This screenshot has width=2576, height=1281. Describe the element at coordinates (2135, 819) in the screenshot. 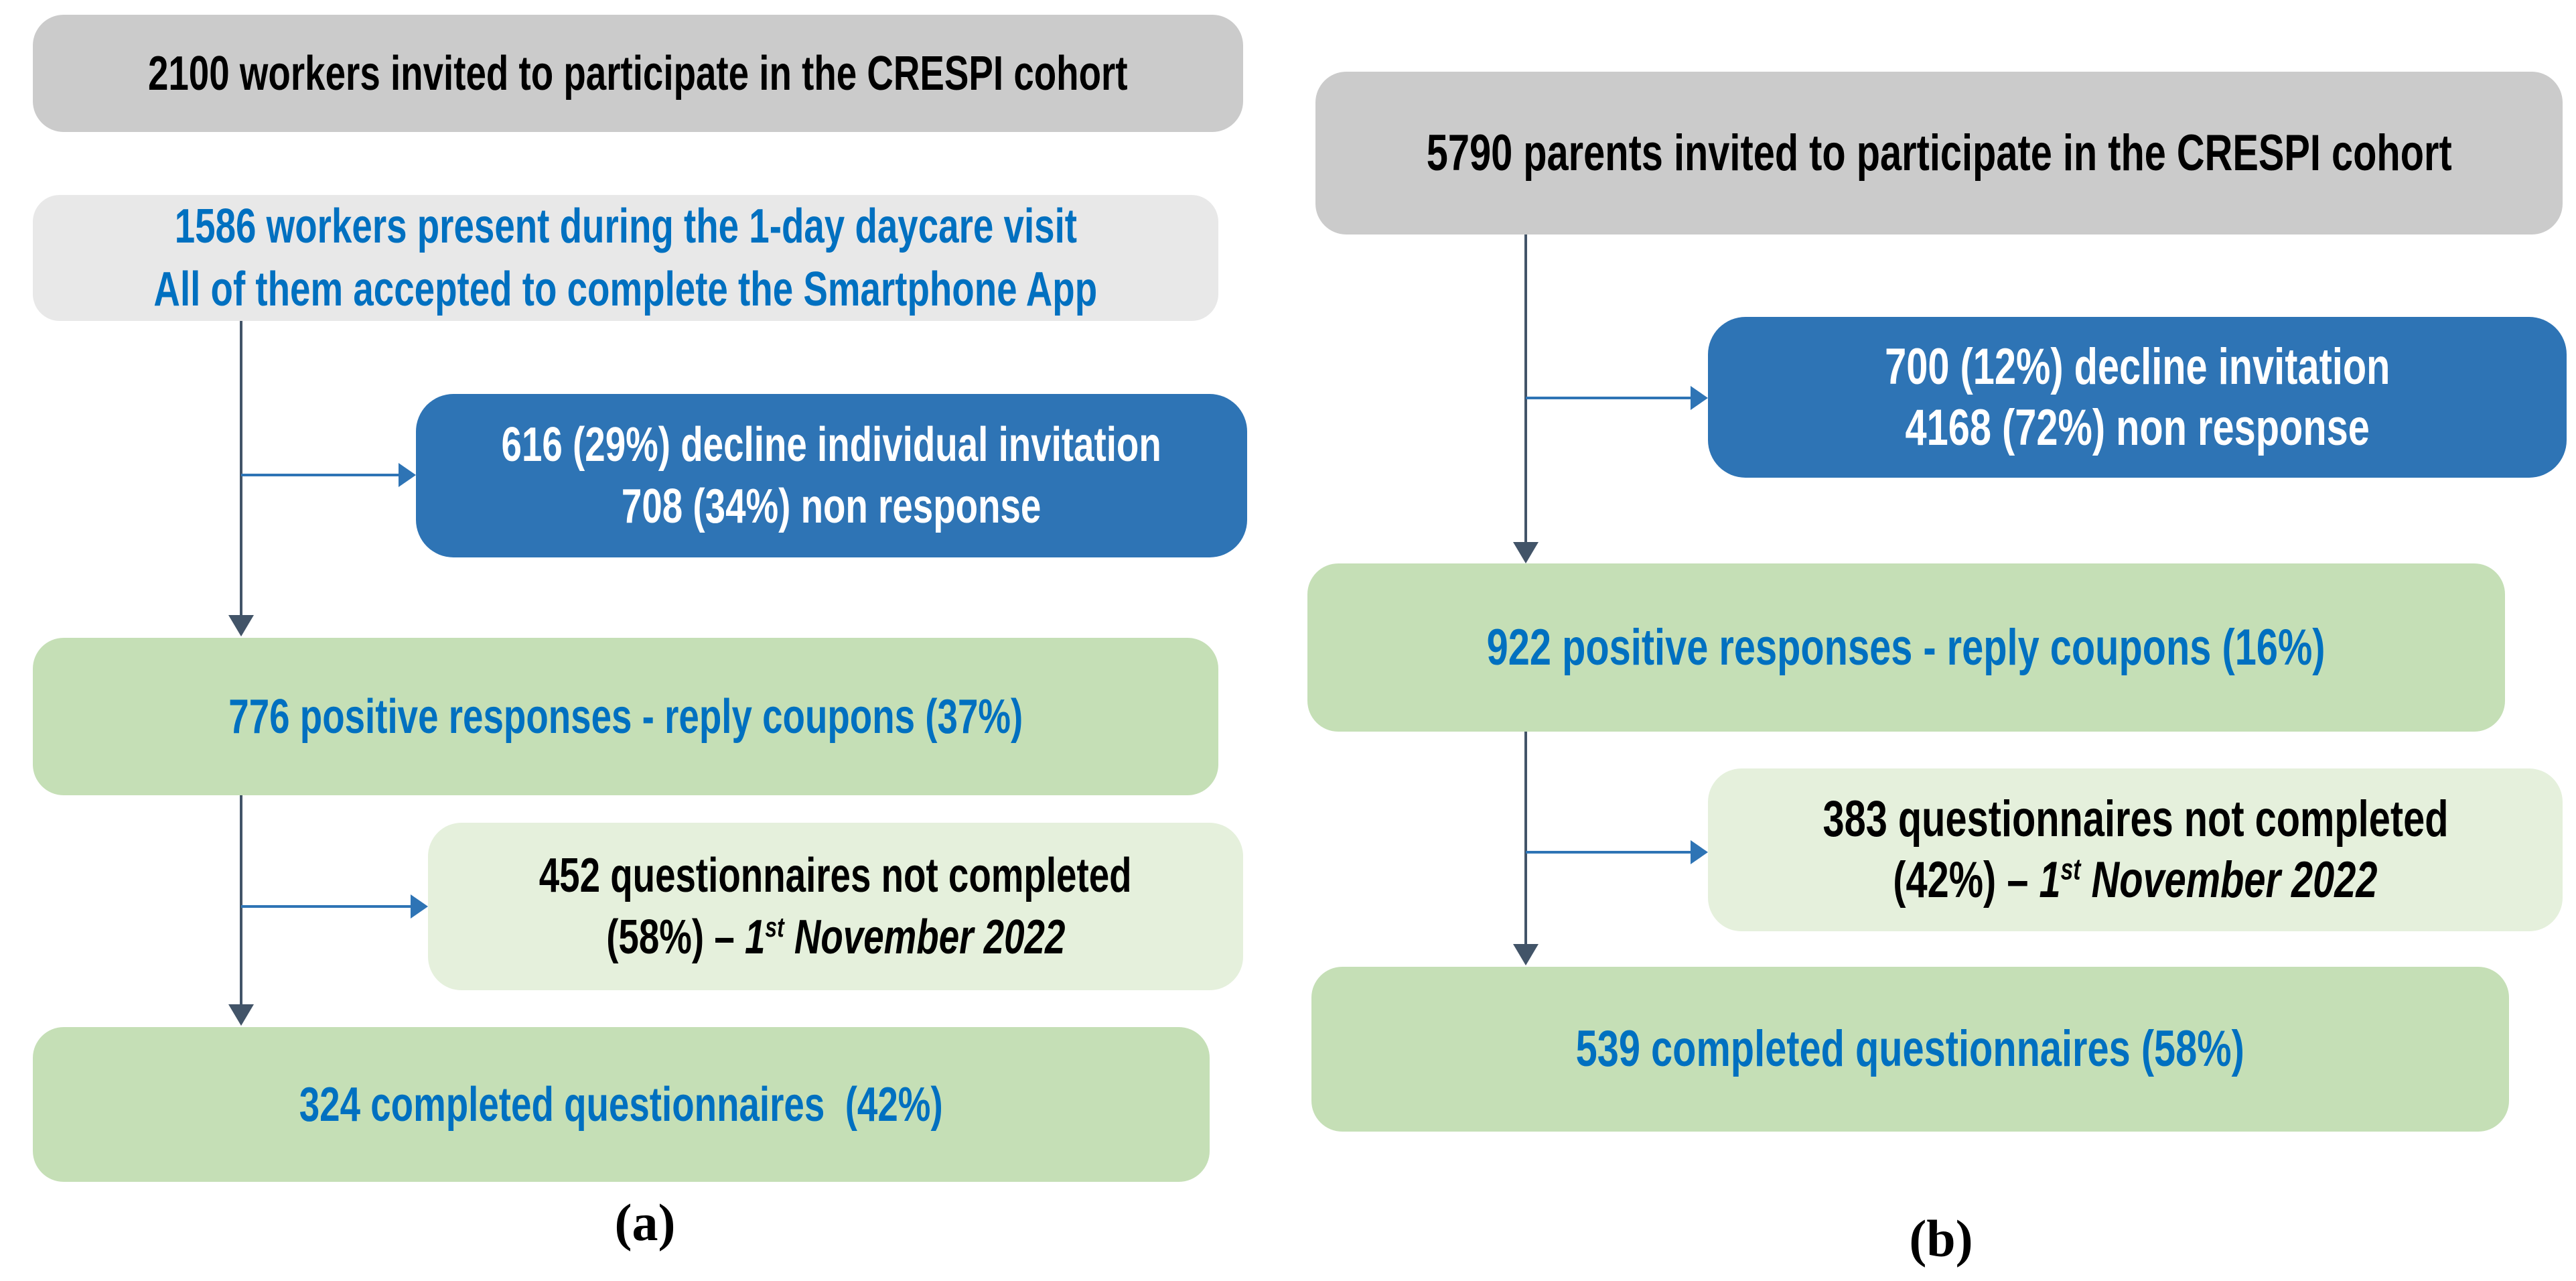

I see `box-parents-not-completed-line1: 383 questionnaires not completed` at that location.